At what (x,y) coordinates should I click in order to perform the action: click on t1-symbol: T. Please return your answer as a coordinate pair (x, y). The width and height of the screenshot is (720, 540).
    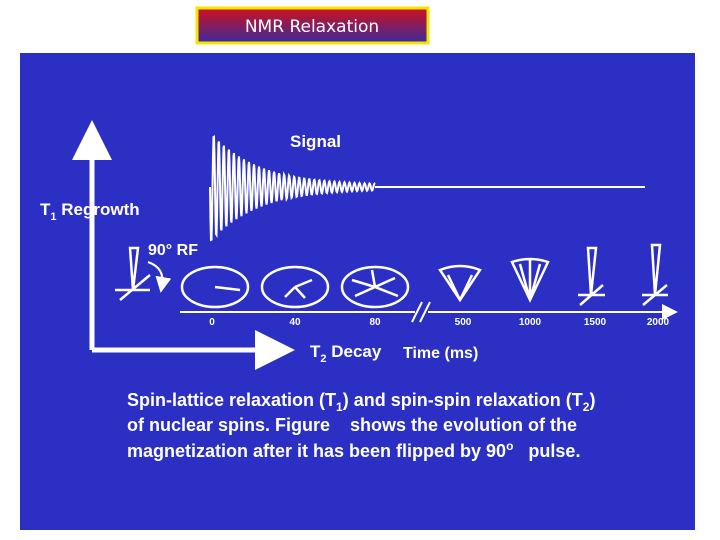
    Looking at the image, I should click on (45, 209).